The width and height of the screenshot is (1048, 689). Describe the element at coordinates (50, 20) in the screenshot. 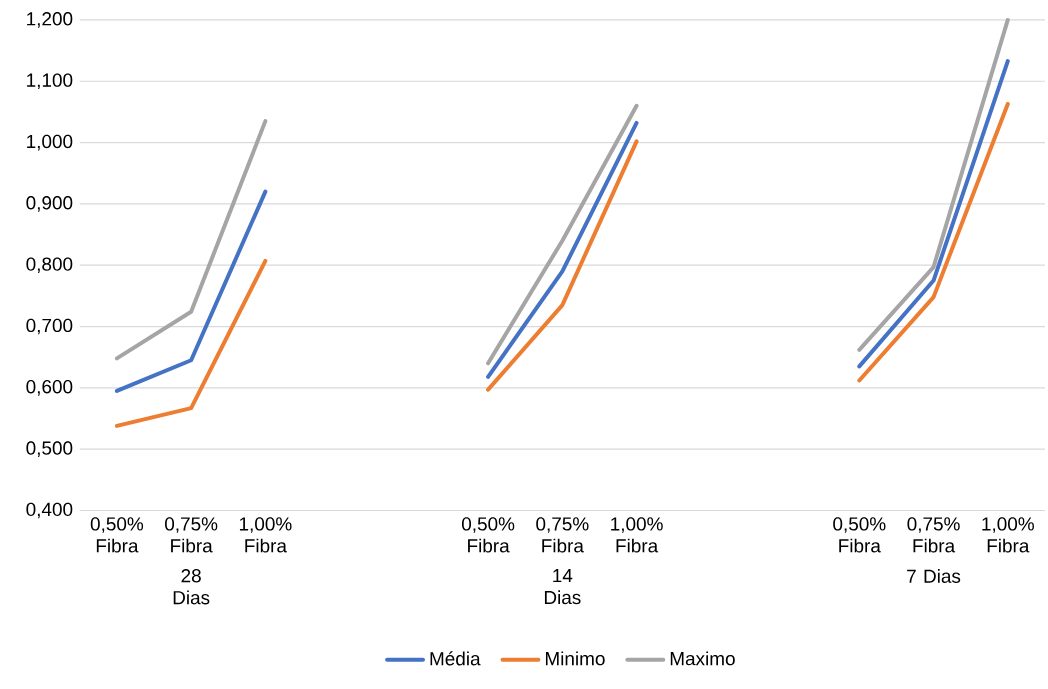

I see `y-tick-label: 1,200` at that location.